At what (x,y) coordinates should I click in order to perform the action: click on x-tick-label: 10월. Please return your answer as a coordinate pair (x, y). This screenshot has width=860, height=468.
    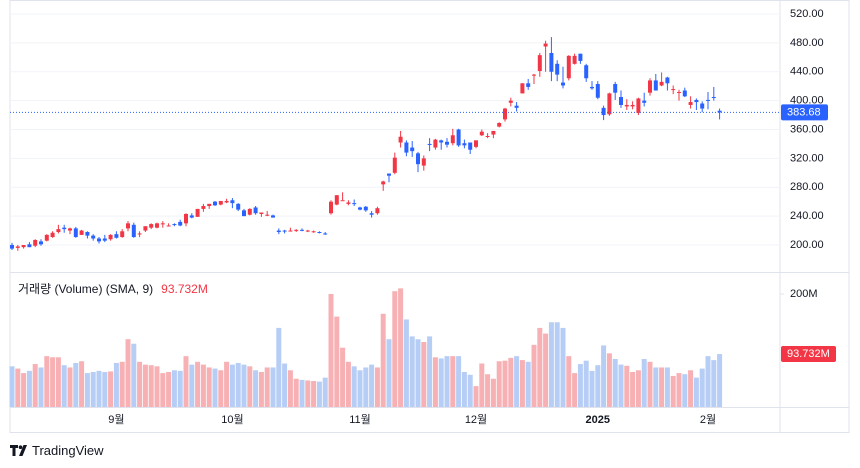
    Looking at the image, I should click on (232, 419).